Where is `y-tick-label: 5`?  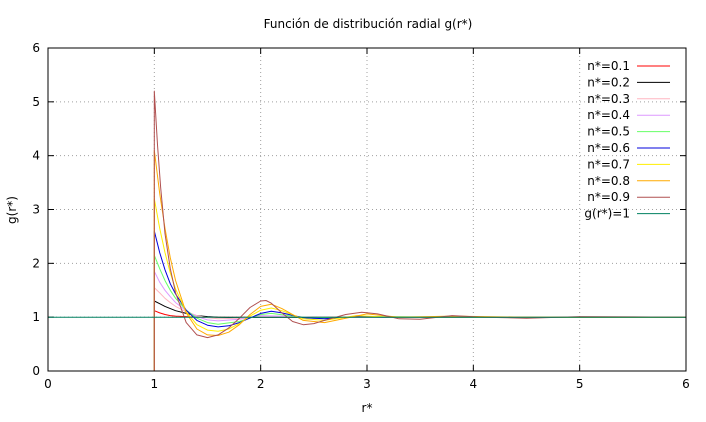 y-tick-label: 5 is located at coordinates (36, 102).